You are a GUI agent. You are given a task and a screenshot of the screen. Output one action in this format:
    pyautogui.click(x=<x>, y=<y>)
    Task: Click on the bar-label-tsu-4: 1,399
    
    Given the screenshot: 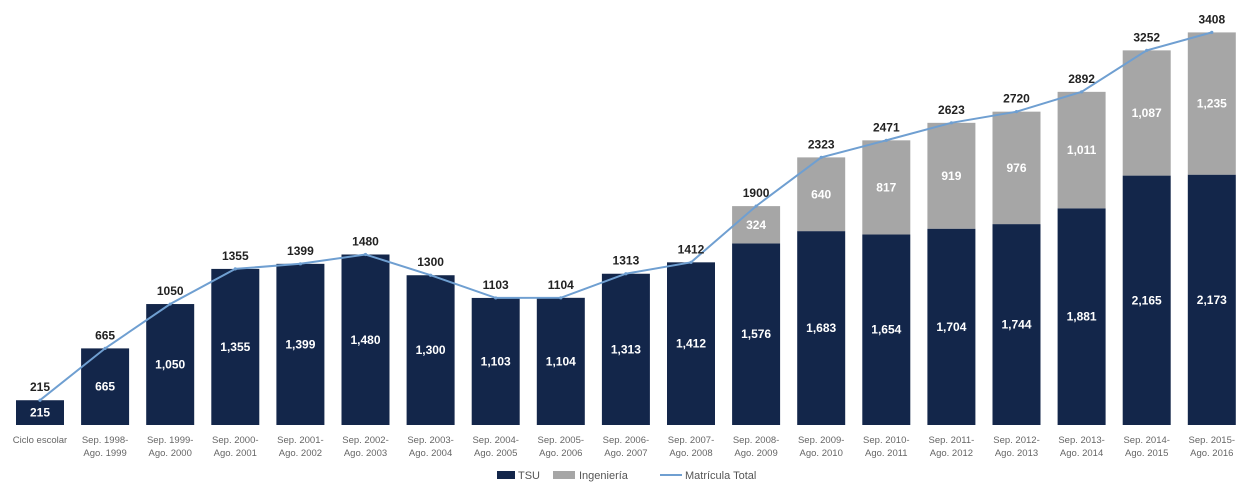 What is the action you would take?
    pyautogui.click(x=300, y=344)
    